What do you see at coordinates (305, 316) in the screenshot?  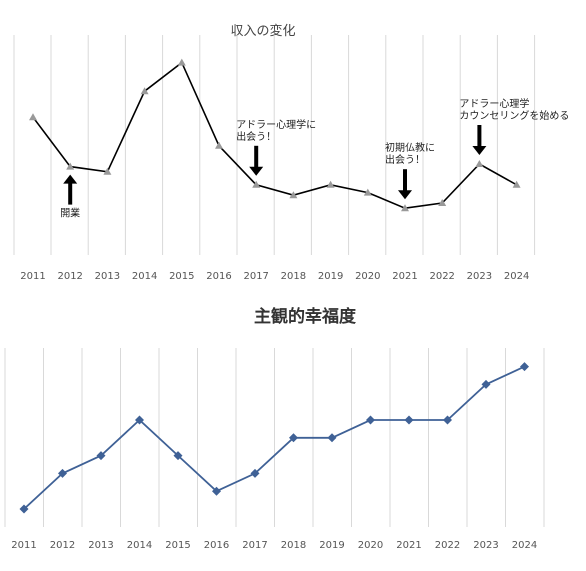 I see `chart-title: 主観的幸福度` at bounding box center [305, 316].